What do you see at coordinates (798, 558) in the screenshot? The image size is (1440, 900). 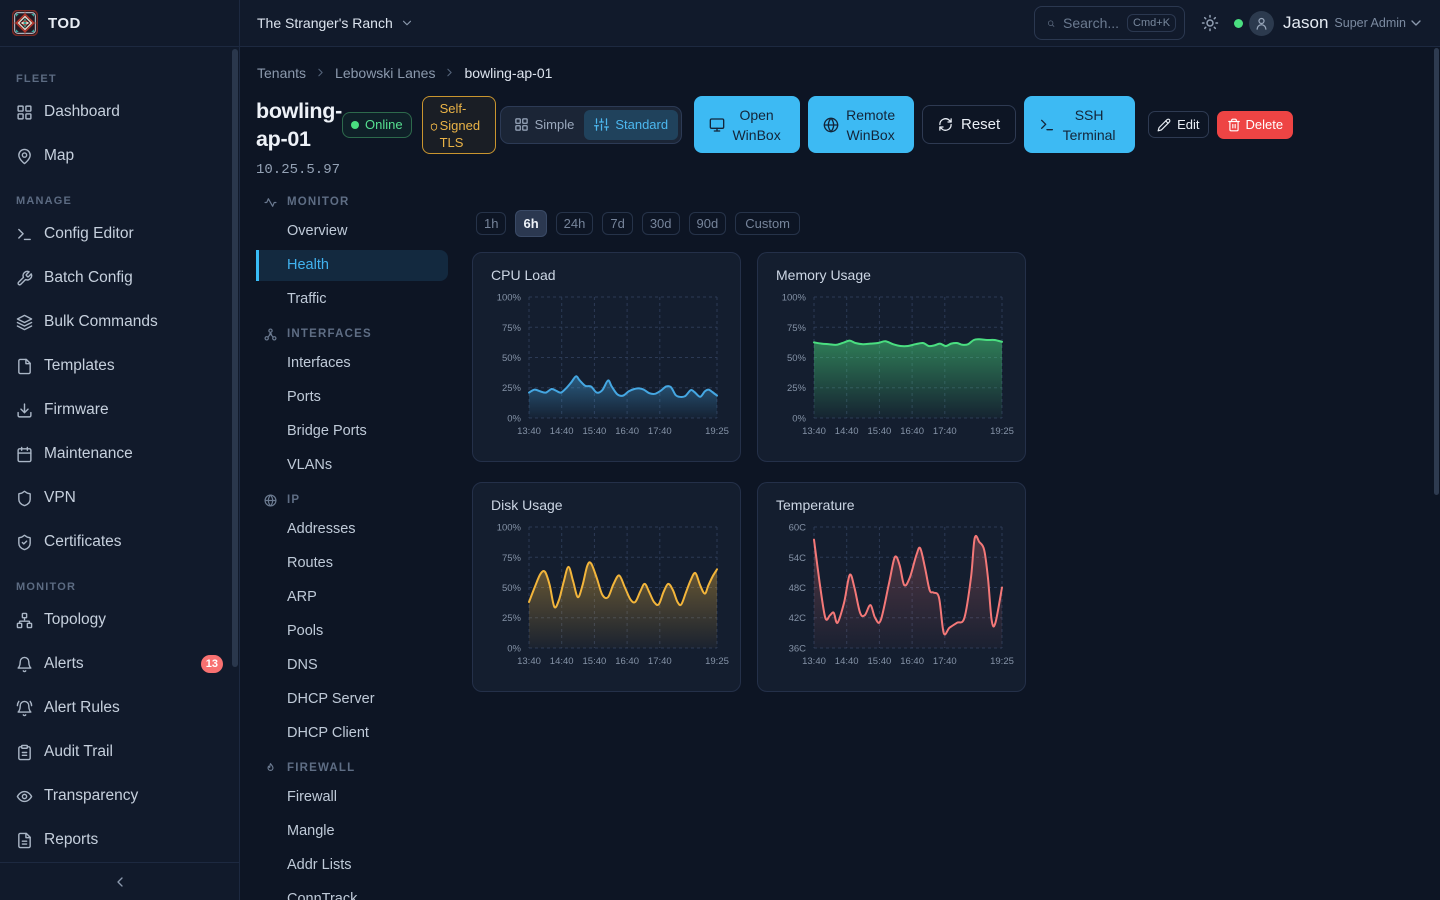 I see `svg-text: 54C` at bounding box center [798, 558].